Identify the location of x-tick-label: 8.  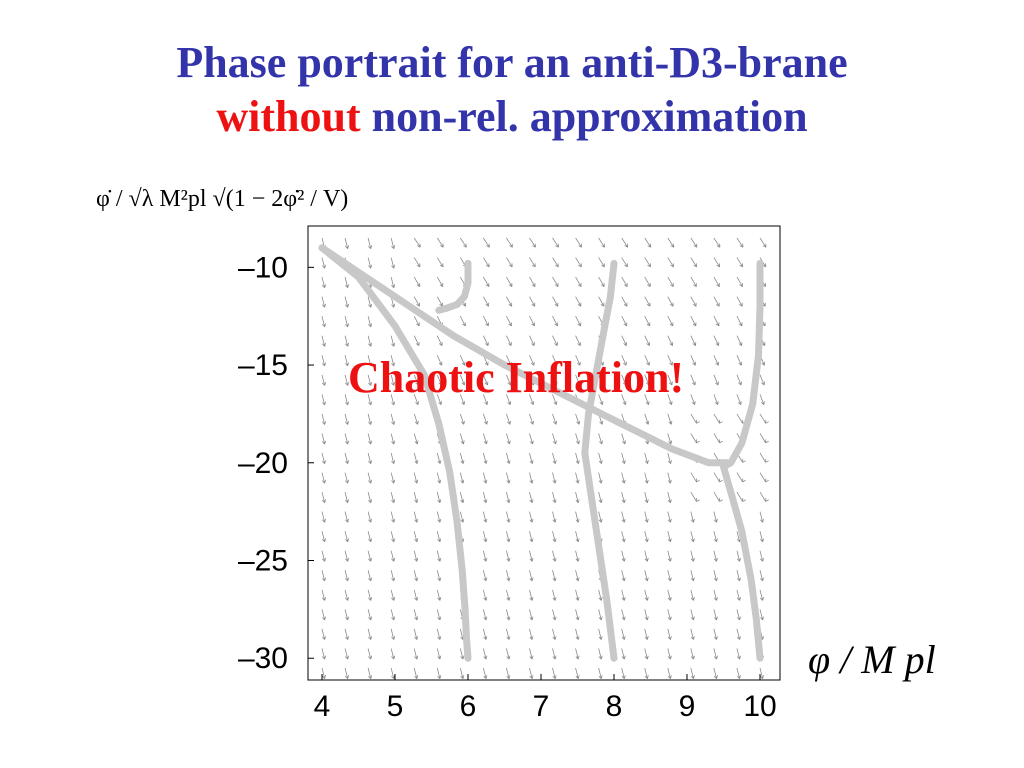
(614, 706).